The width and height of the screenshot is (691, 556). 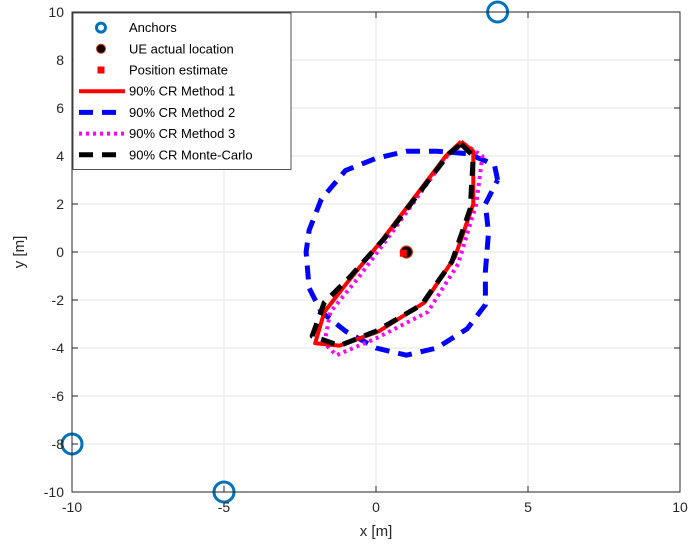 I want to click on x-tick-label: -5, so click(x=224, y=507).